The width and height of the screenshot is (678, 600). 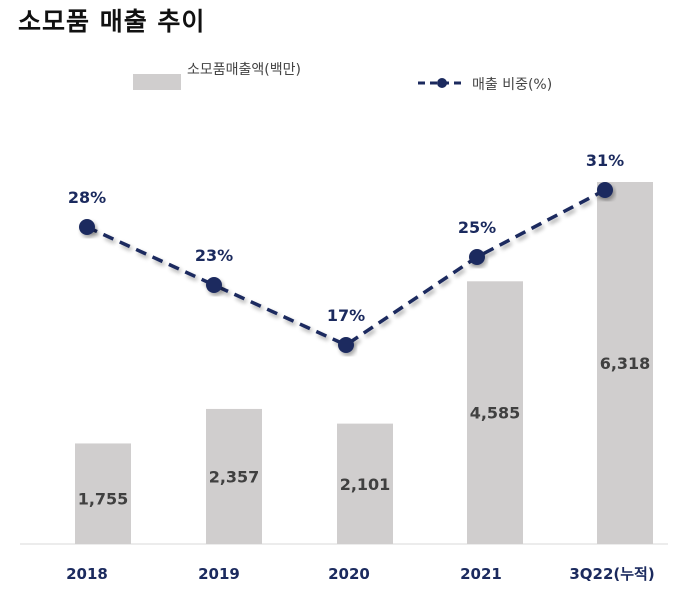 What do you see at coordinates (605, 190) in the screenshot?
I see `line-point-3Q22(누적)` at bounding box center [605, 190].